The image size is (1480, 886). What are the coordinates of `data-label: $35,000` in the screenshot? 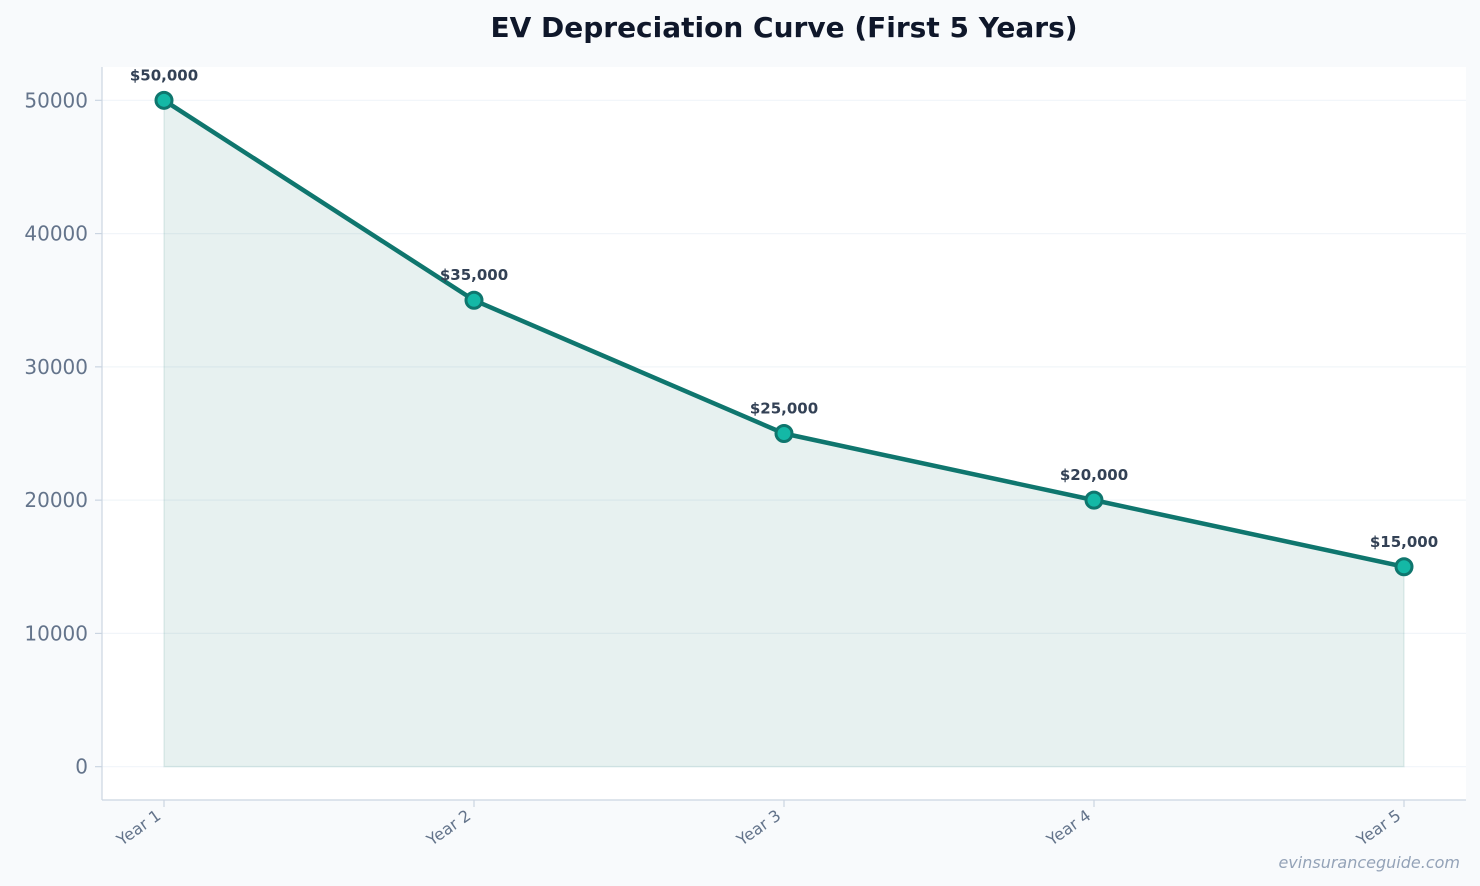 It's located at (474, 275).